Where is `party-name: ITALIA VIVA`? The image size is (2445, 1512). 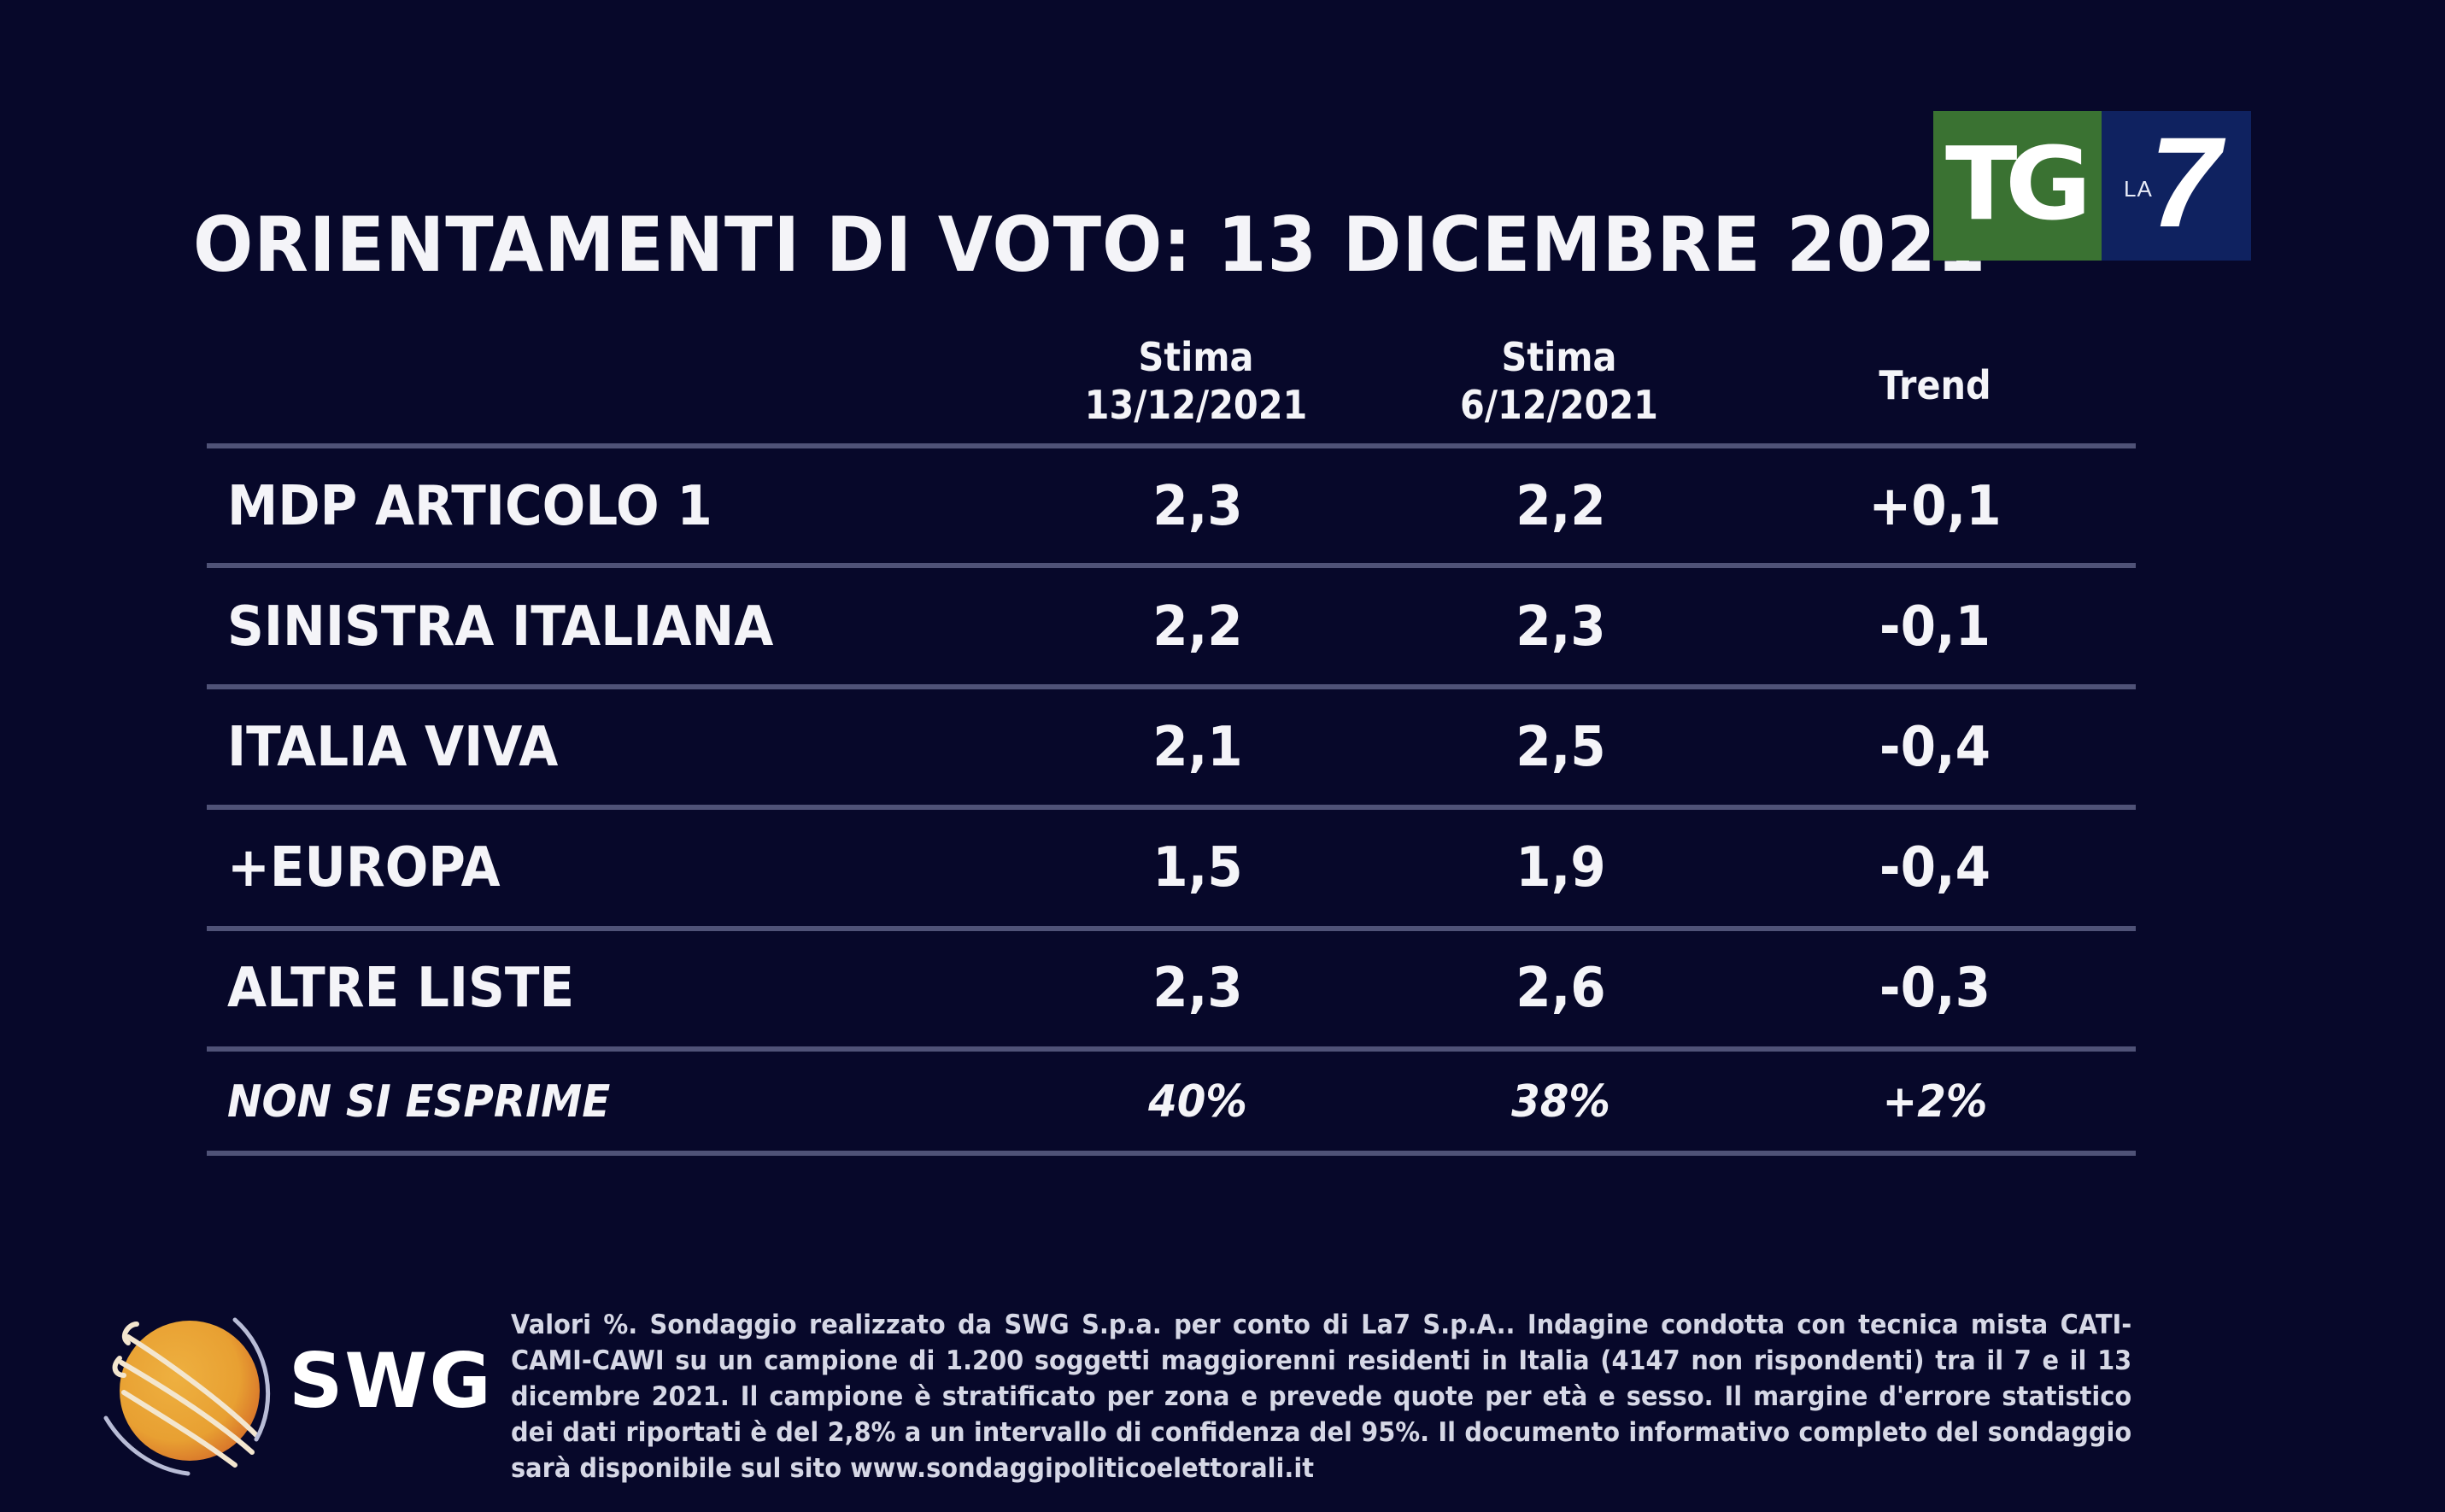
party-name: ITALIA VIVA is located at coordinates (393, 747).